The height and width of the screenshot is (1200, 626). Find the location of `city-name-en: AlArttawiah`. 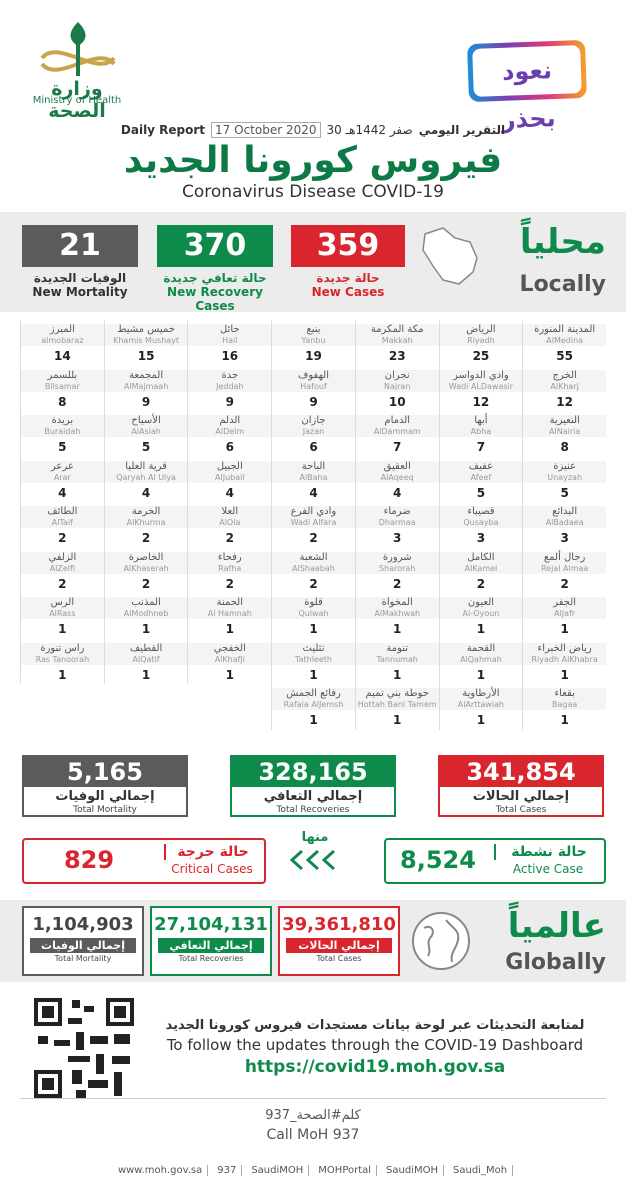

city-name-en: AlArttawiah is located at coordinates (481, 705).